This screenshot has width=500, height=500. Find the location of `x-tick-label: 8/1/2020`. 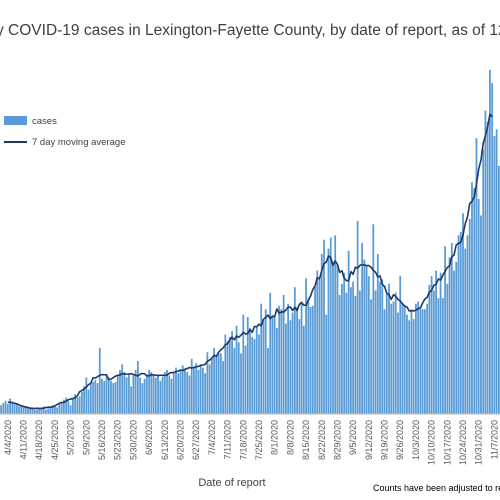

x-tick-label: 8/1/2020 is located at coordinates (275, 437).